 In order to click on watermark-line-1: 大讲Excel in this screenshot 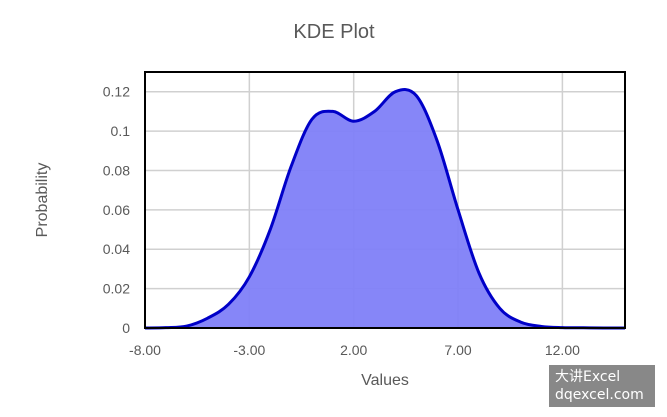, I will do `click(588, 377)`.